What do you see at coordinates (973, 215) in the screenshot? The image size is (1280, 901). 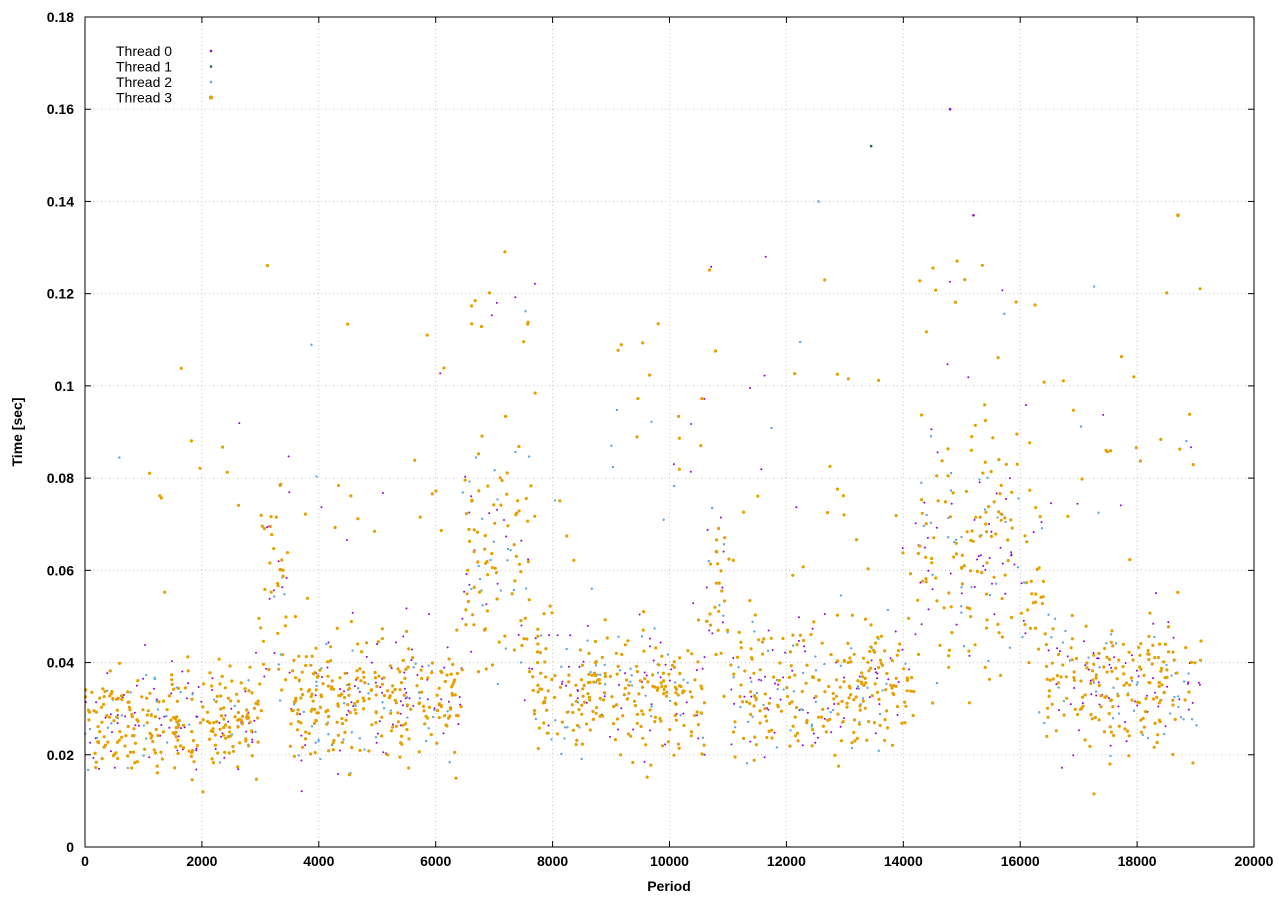 I see `outlier-point` at bounding box center [973, 215].